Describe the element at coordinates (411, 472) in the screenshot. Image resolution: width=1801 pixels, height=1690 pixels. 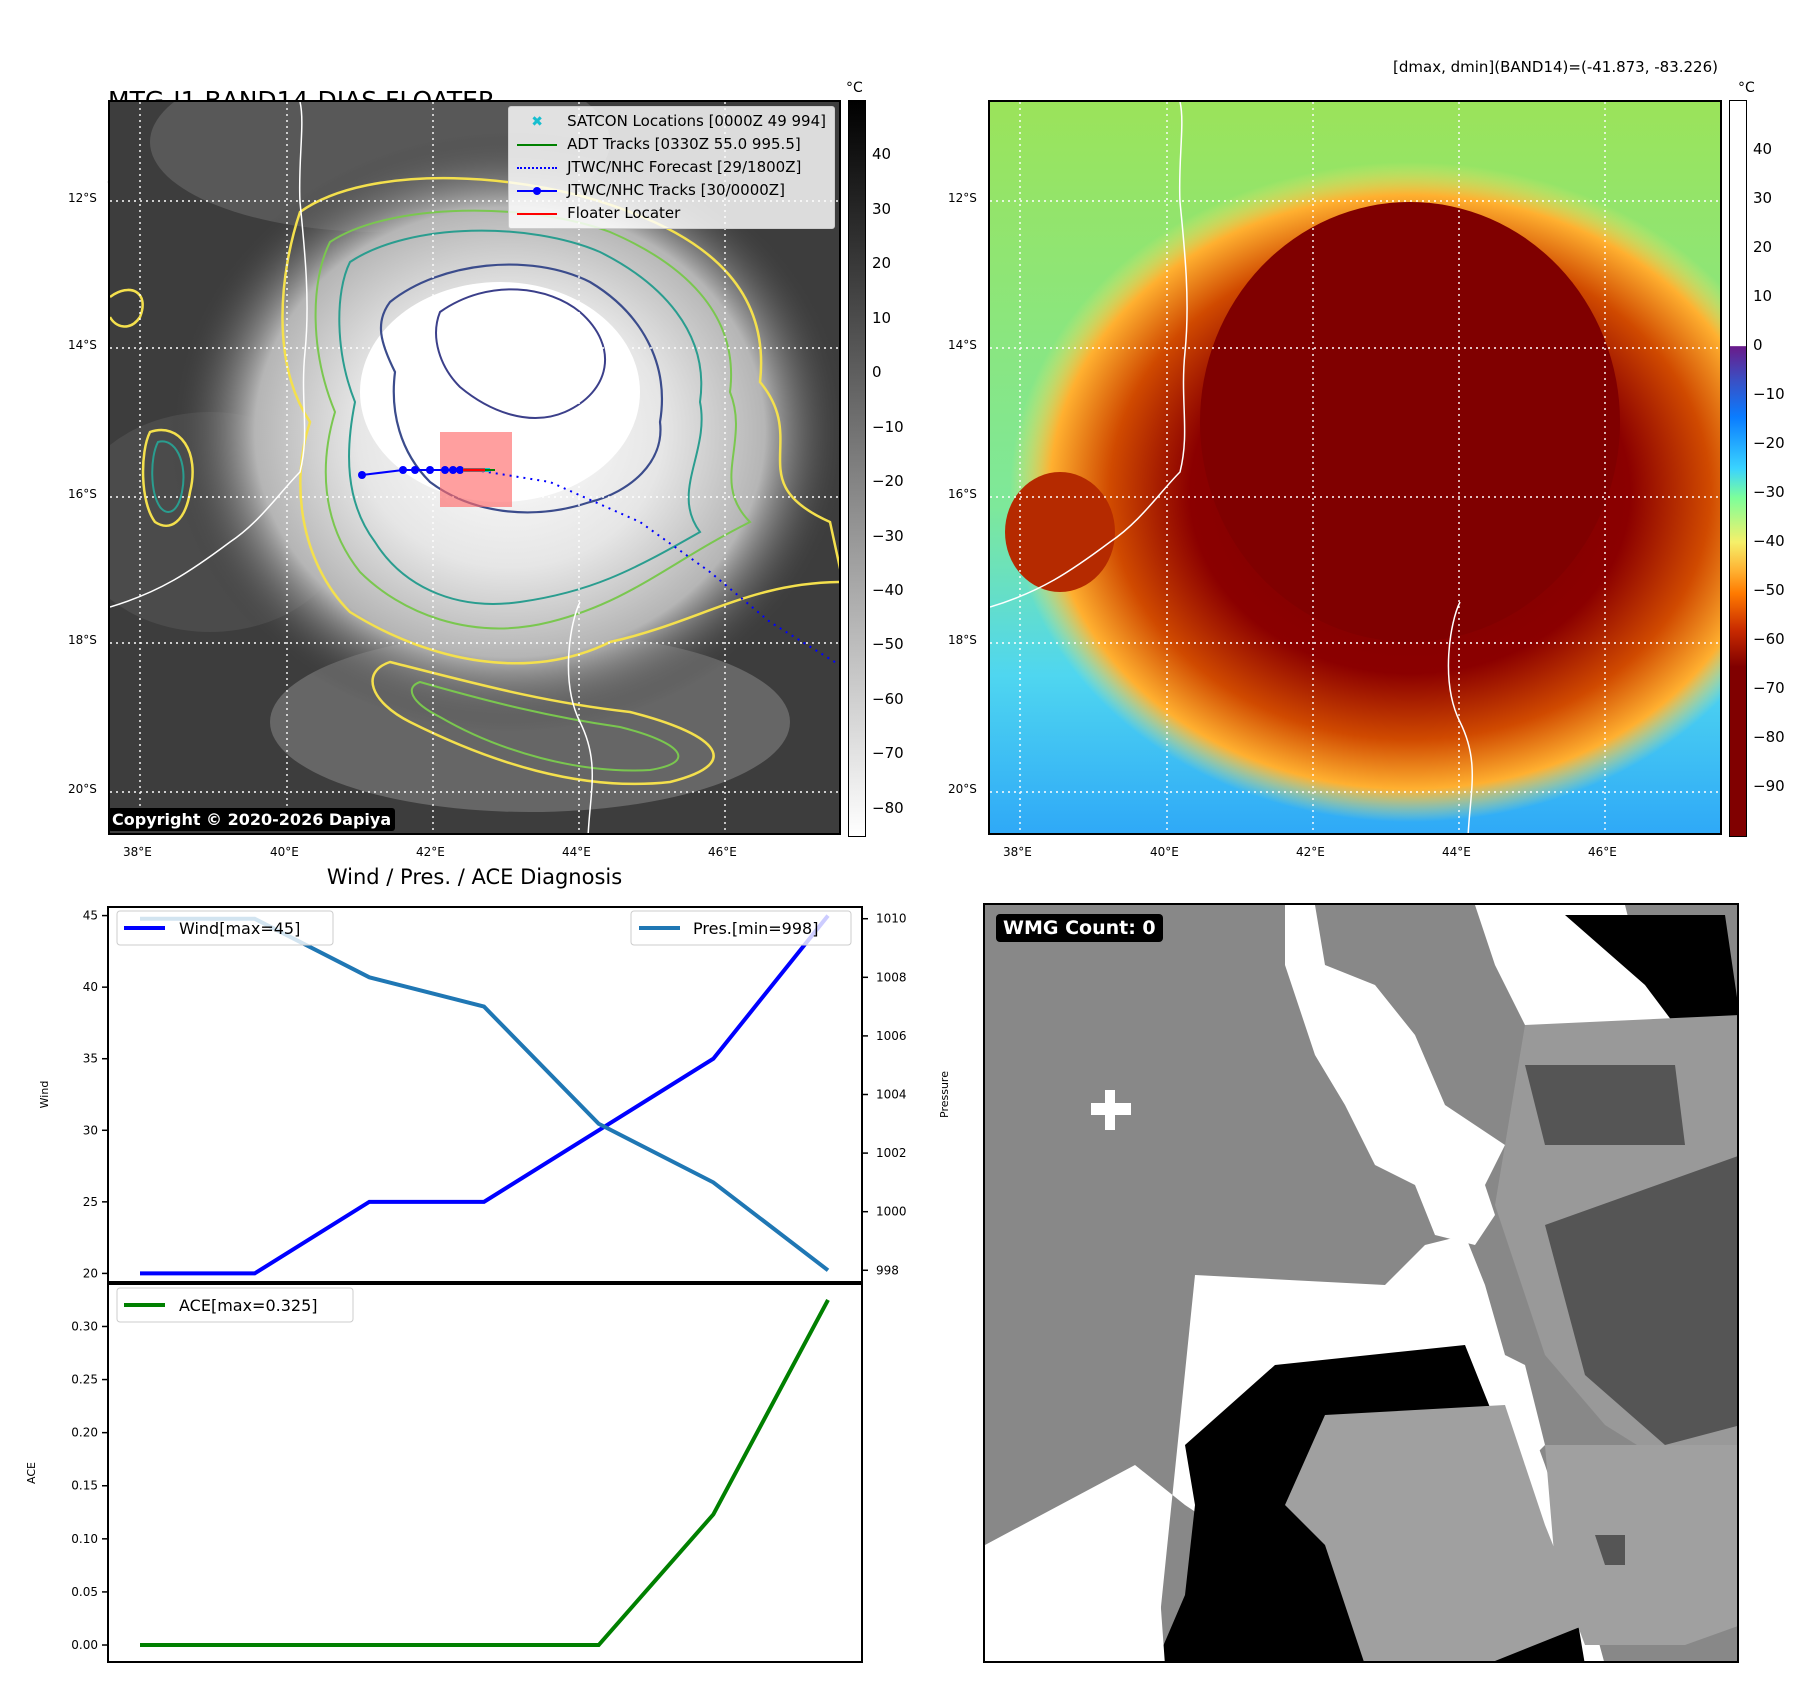
I see `track-points` at that location.